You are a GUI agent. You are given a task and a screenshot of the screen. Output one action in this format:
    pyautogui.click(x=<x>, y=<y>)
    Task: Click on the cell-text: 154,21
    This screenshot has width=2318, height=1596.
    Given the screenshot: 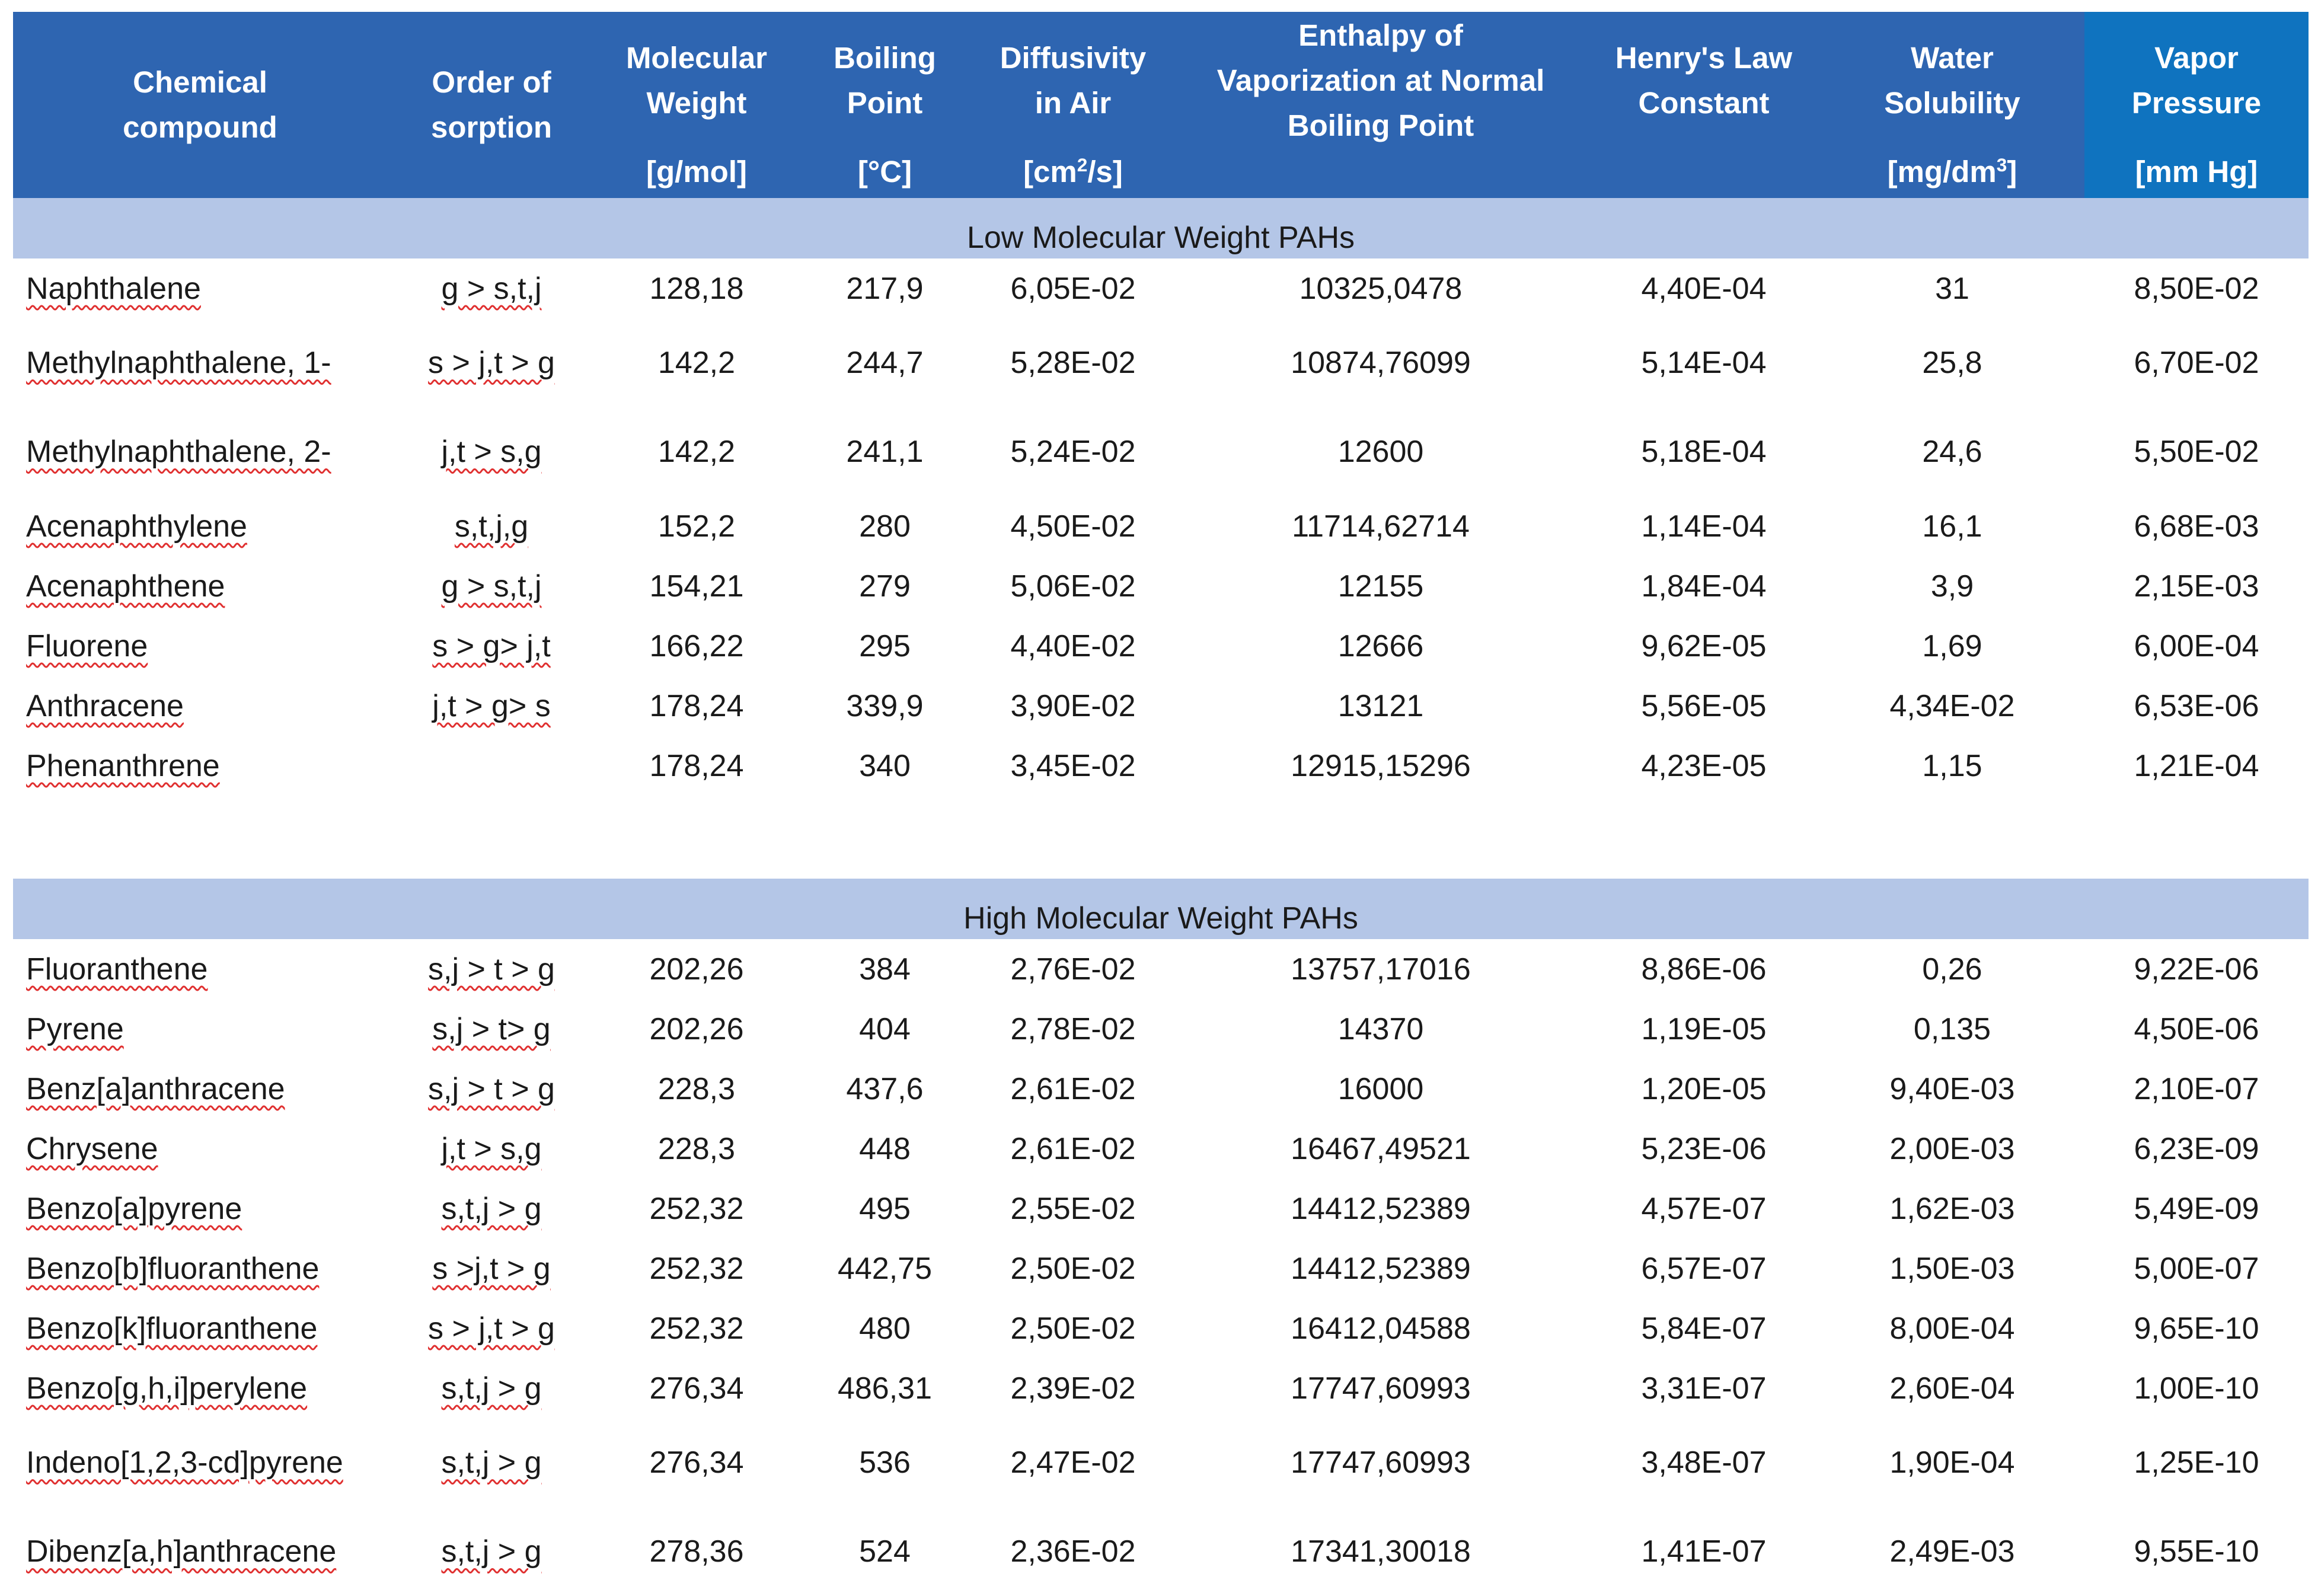 What is the action you would take?
    pyautogui.click(x=696, y=586)
    